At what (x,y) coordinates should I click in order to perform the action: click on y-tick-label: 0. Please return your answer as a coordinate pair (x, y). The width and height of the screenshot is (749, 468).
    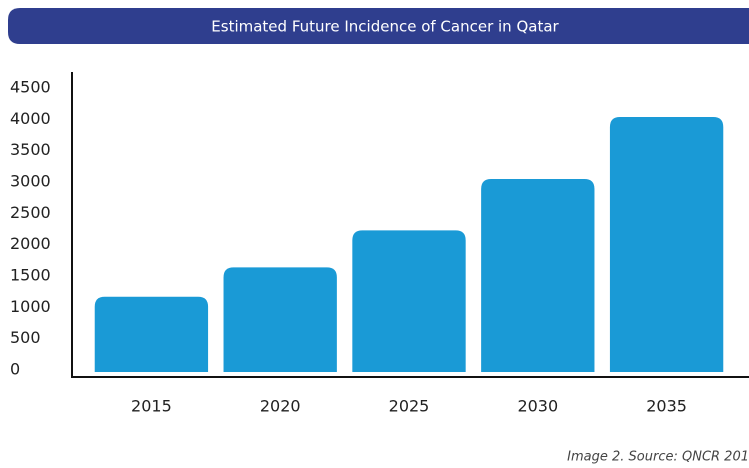
    Looking at the image, I should click on (15, 369).